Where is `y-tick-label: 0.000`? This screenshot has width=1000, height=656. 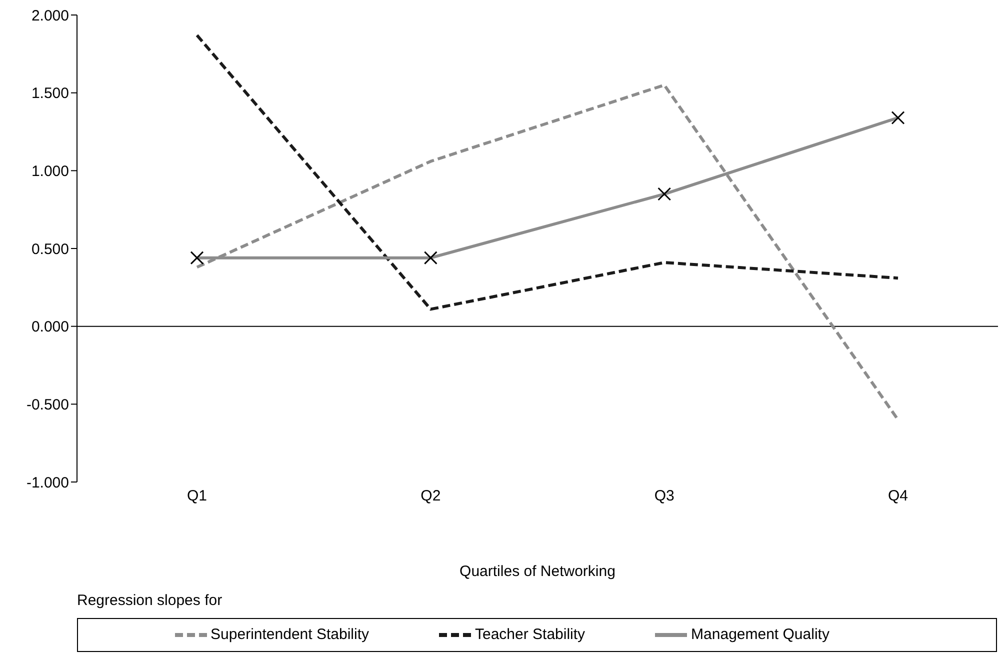 y-tick-label: 0.000 is located at coordinates (50, 327).